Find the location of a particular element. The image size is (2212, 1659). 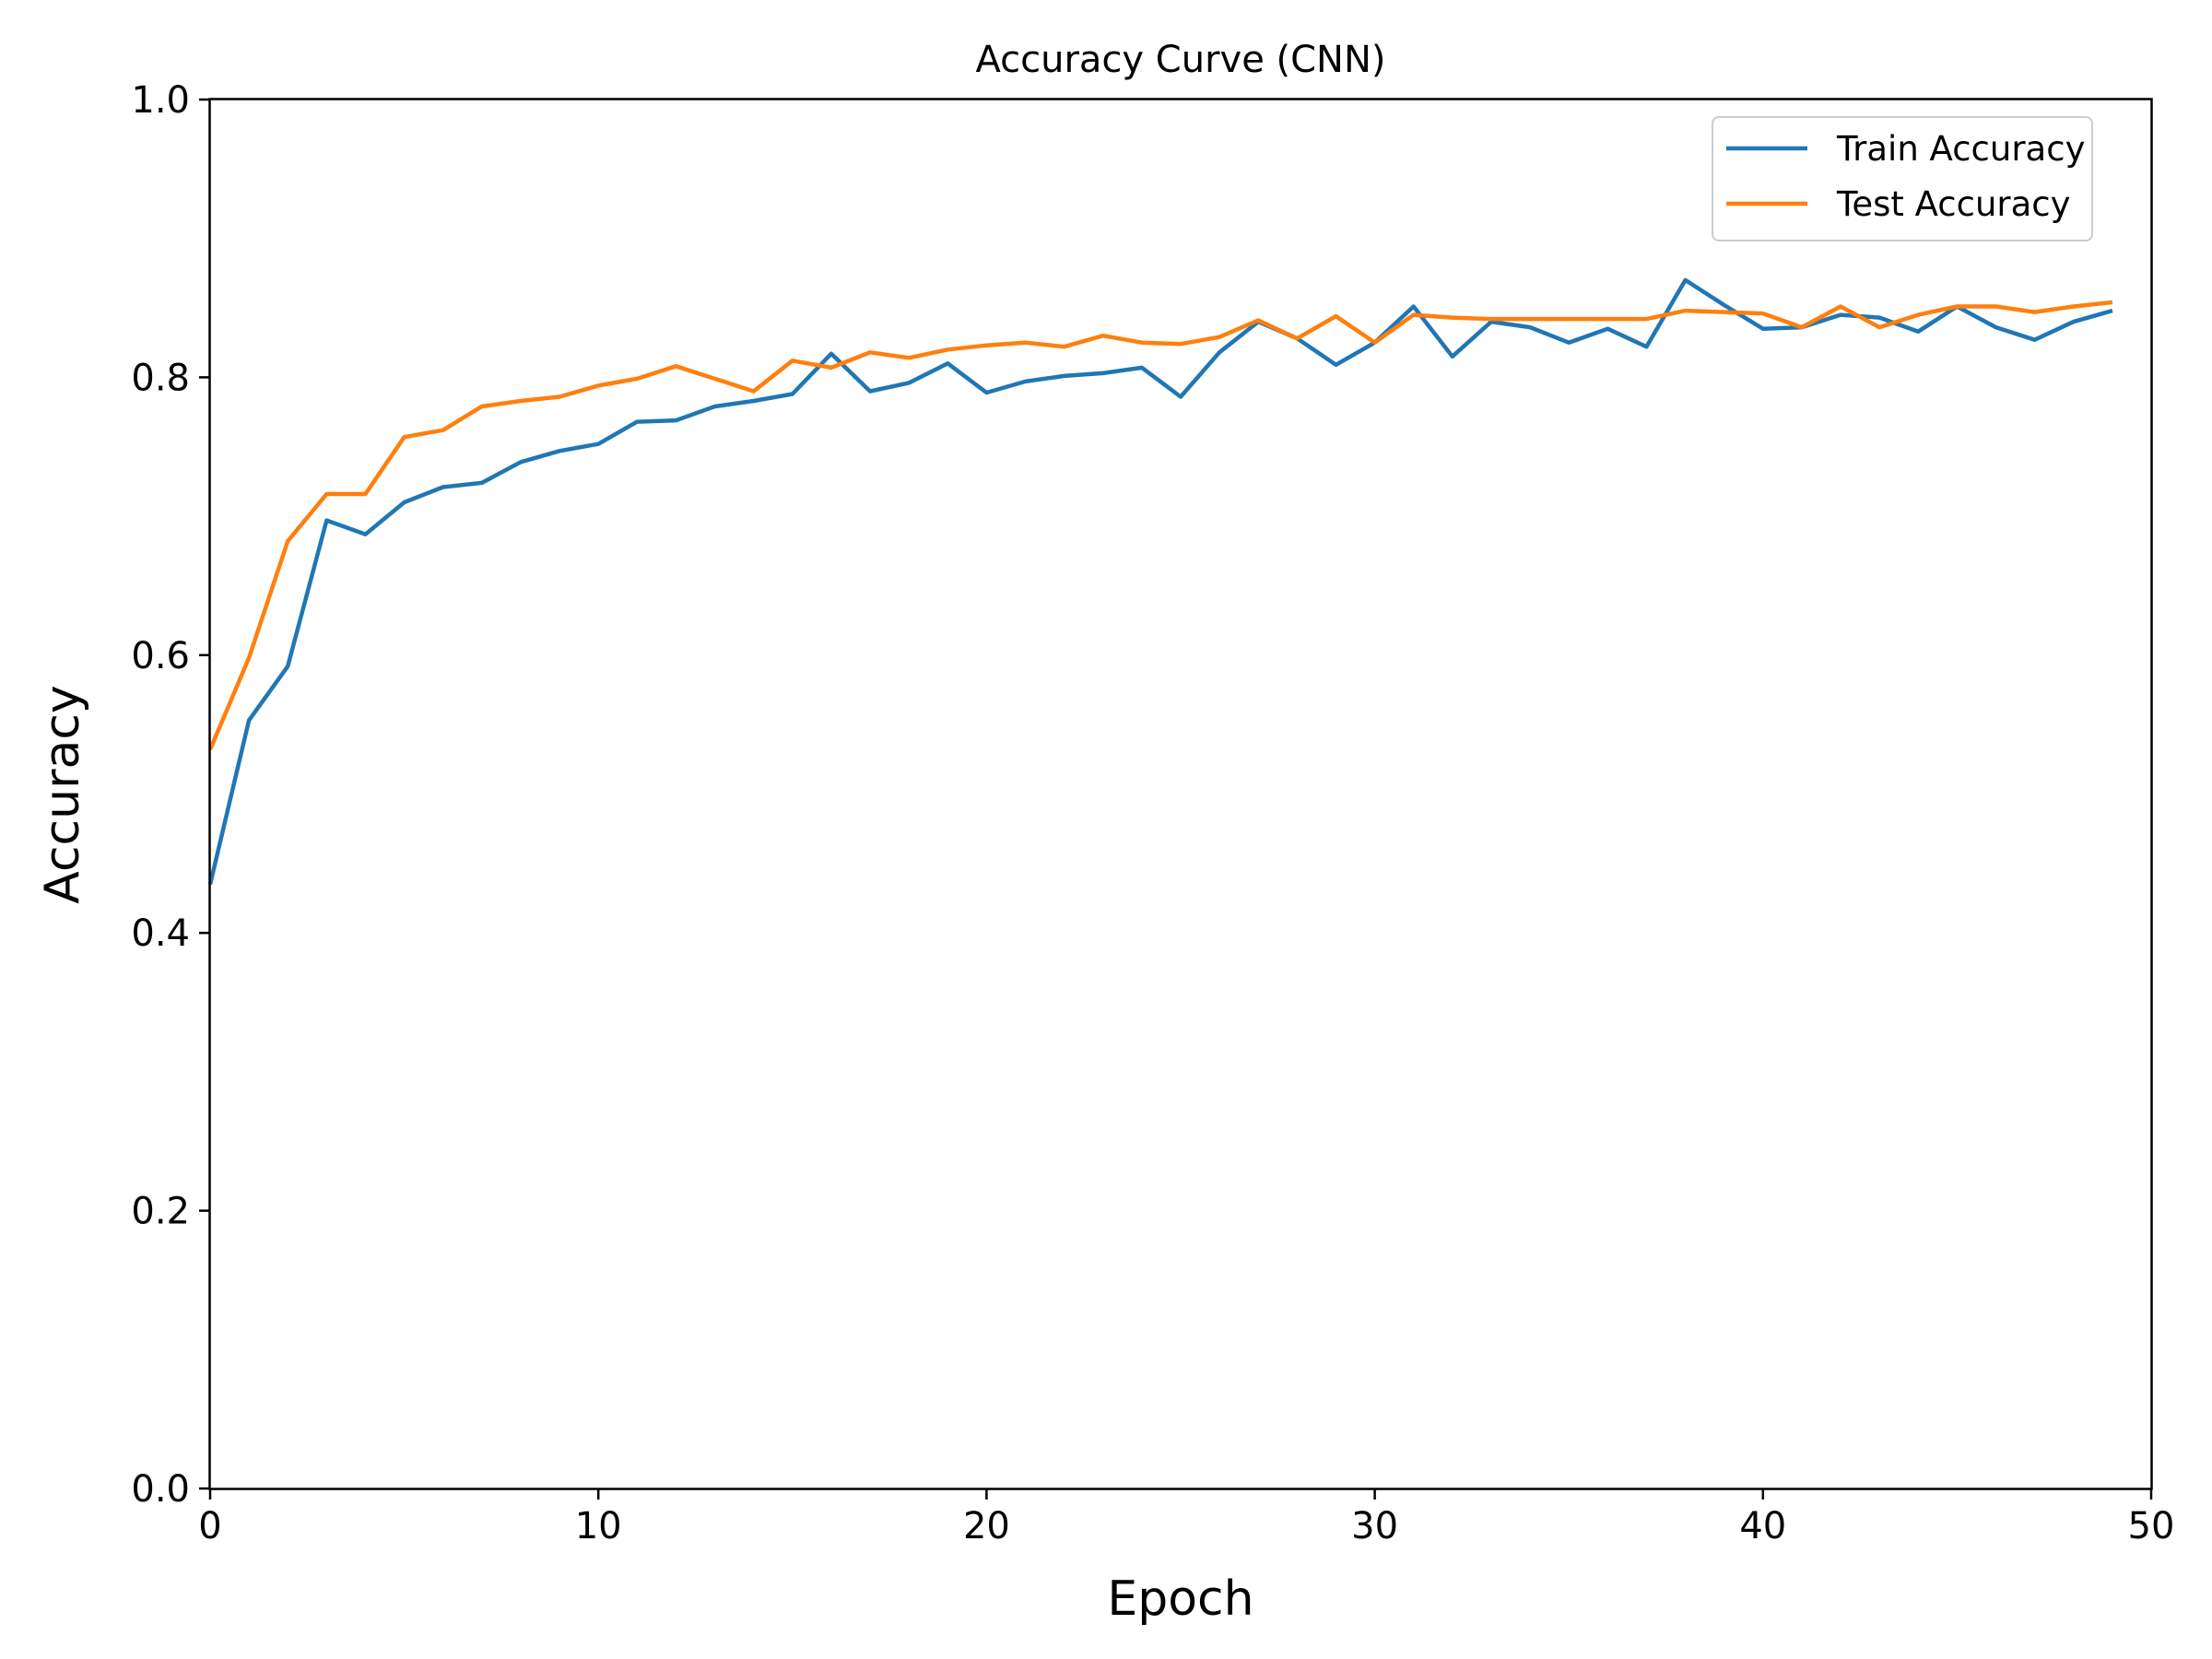

x-tick-label: 50 is located at coordinates (2151, 1526).